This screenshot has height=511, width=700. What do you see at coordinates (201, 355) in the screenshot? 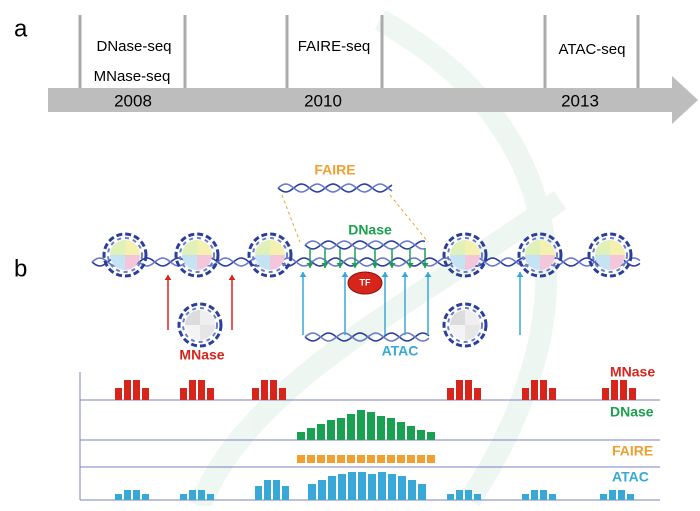
I see `fragment-label: MNase` at bounding box center [201, 355].